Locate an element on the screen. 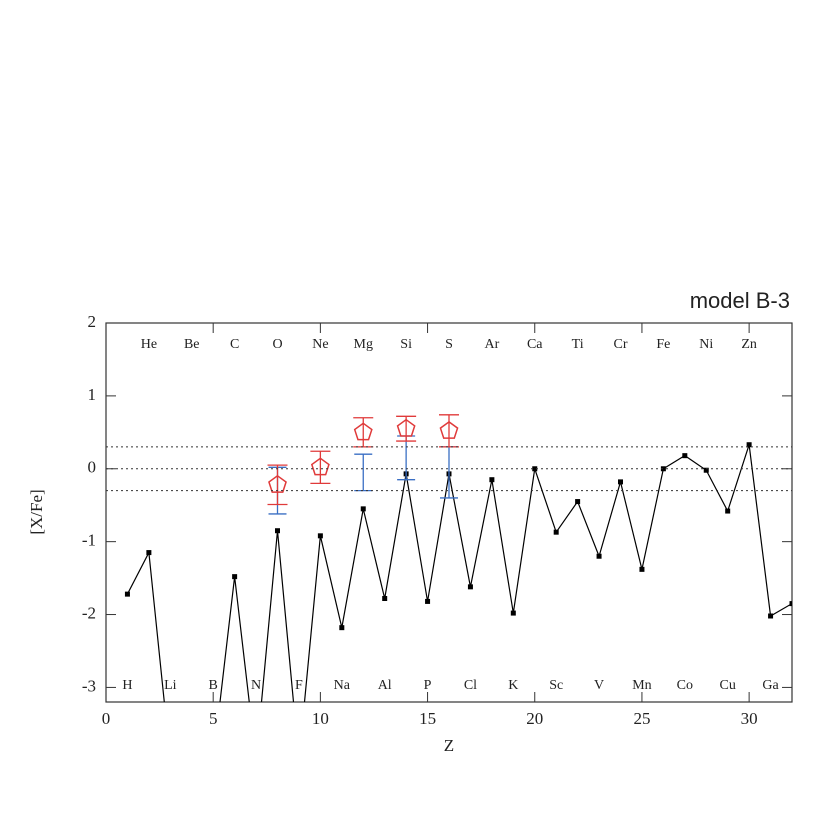 This screenshot has height=830, width=830. element-label: Si is located at coordinates (406, 344).